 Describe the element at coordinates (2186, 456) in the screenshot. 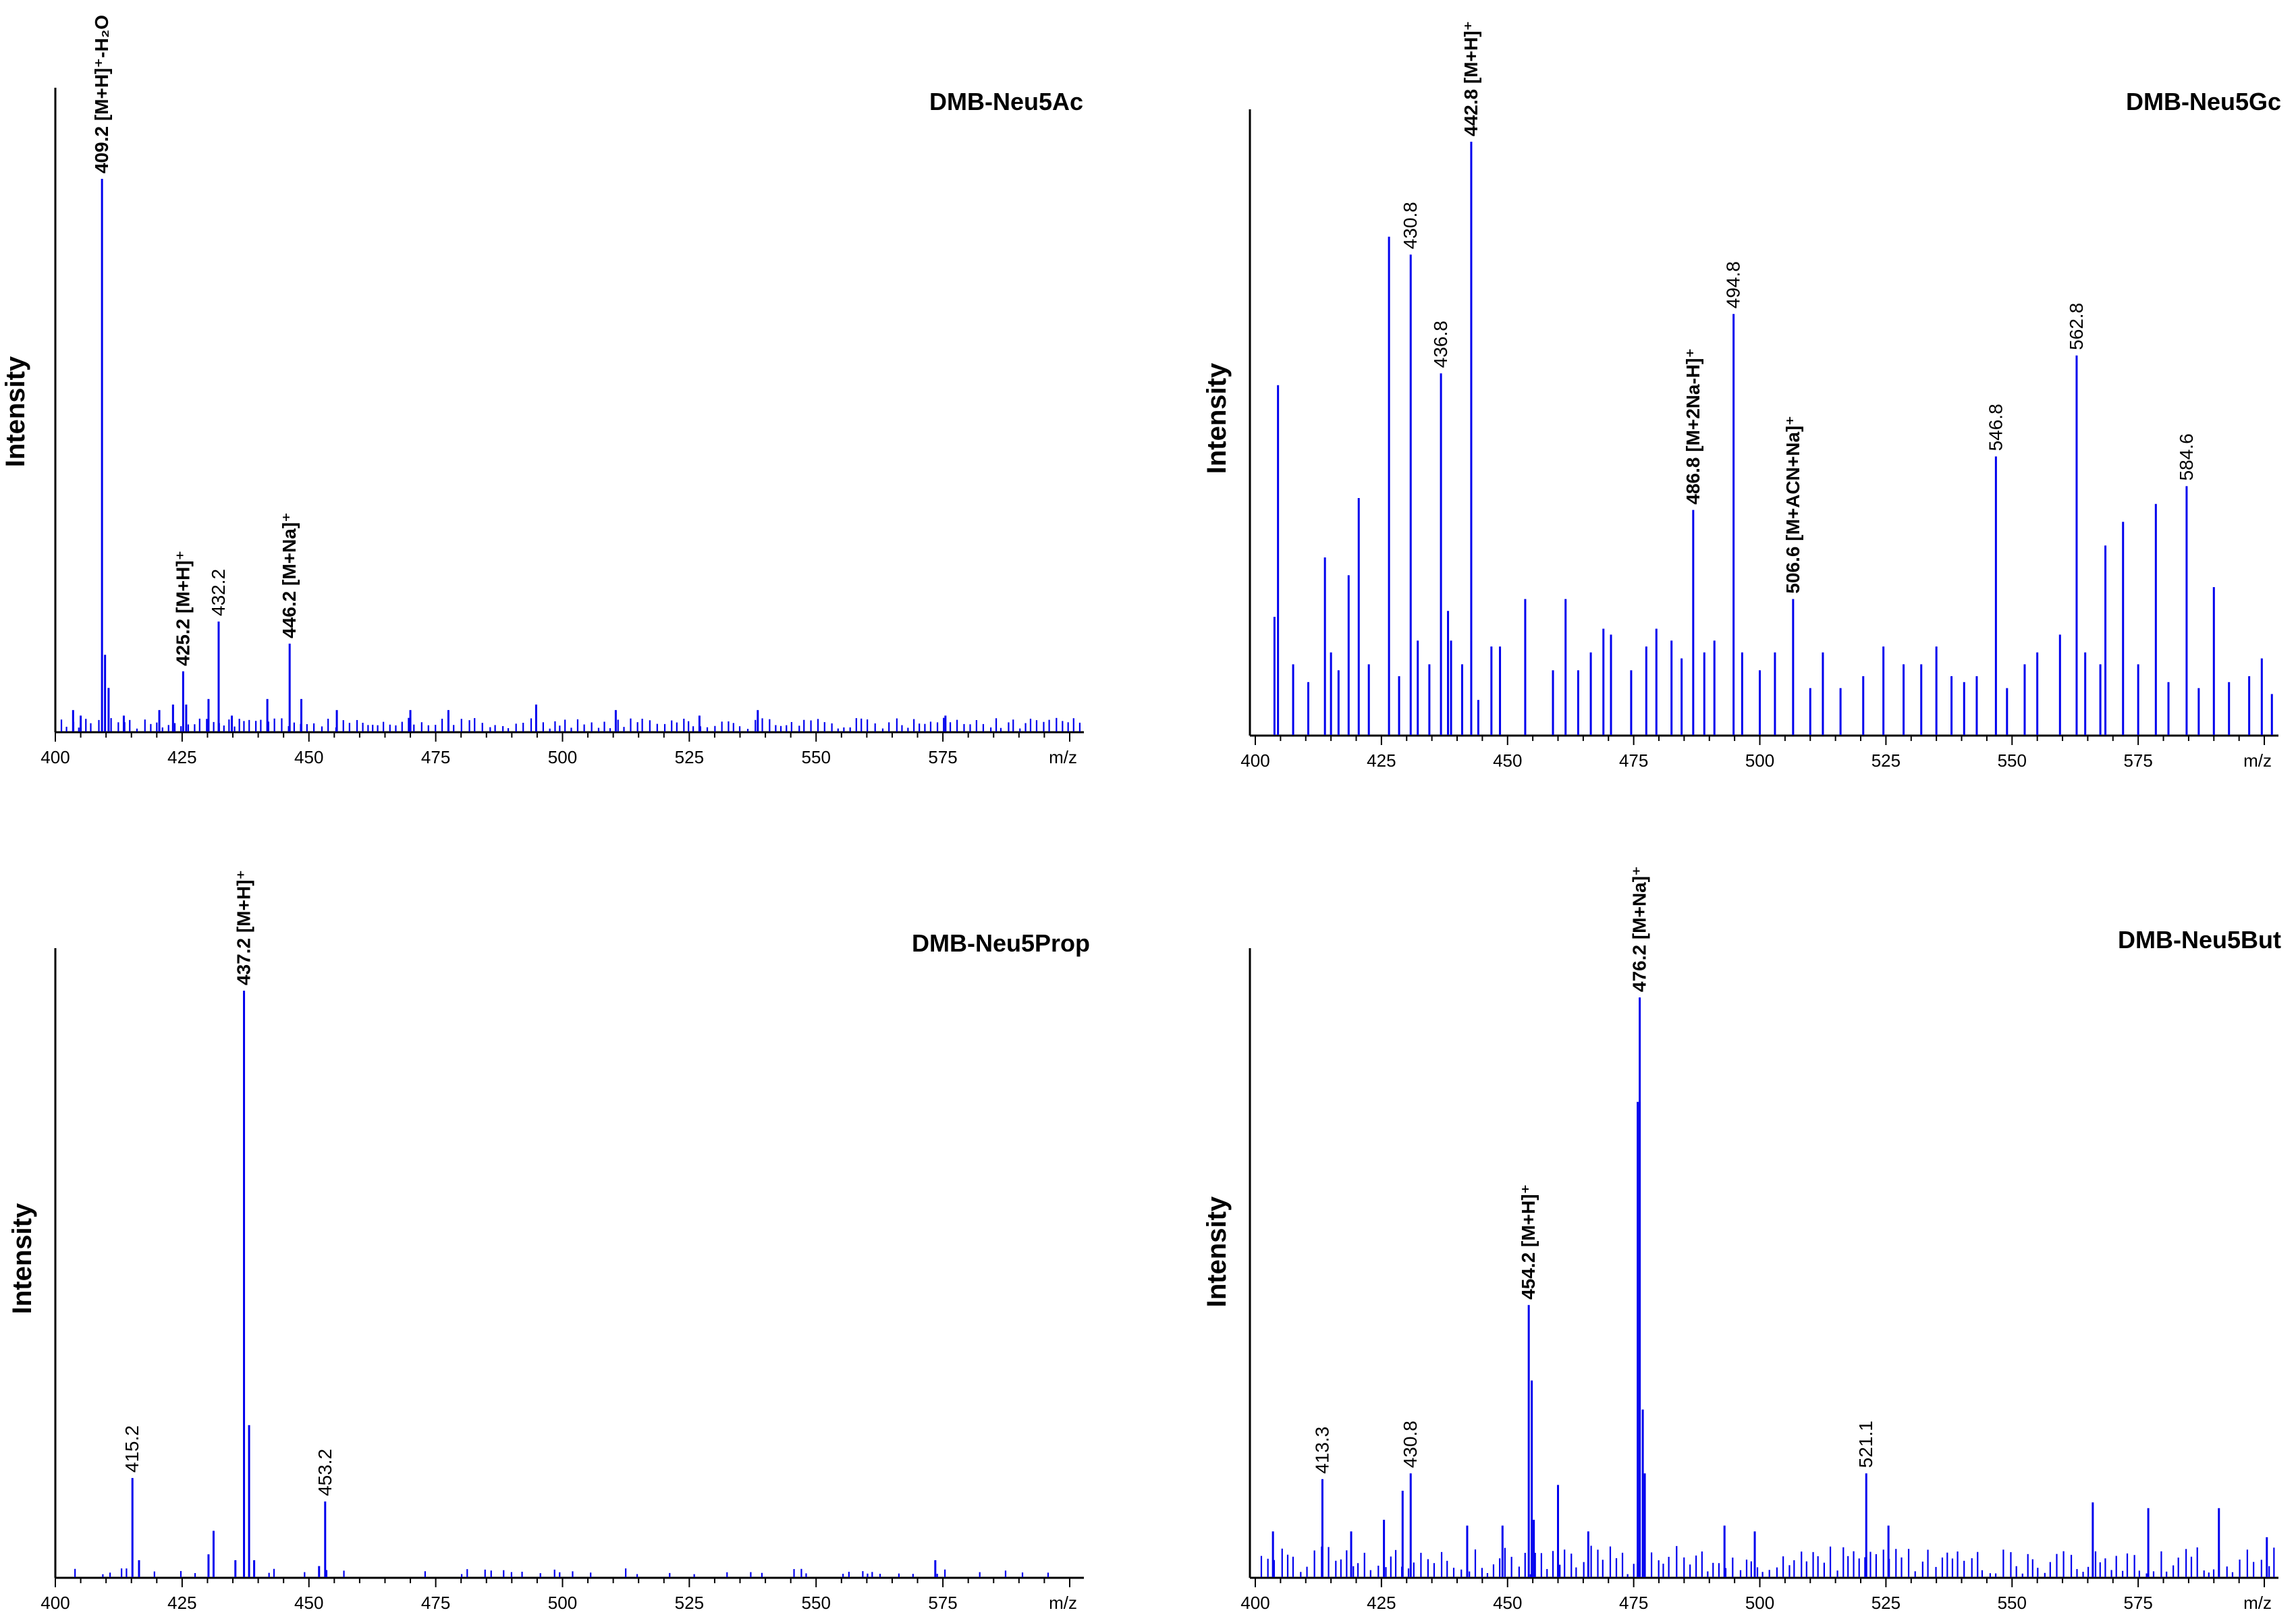

I see `peak-label: 584.6` at that location.